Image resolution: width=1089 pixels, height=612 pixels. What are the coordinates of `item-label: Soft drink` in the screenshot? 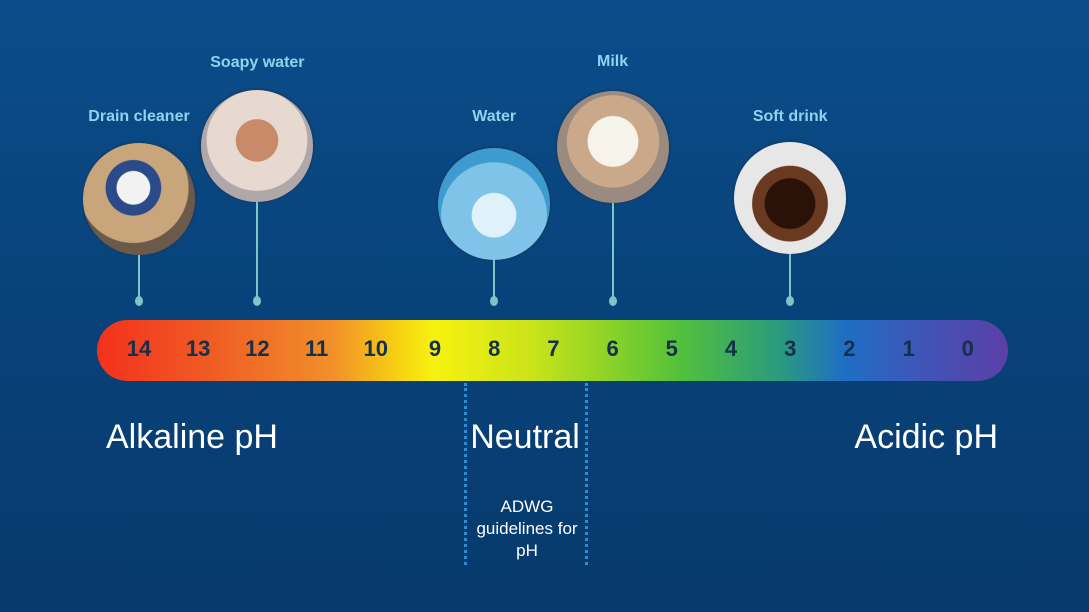 It's located at (790, 116).